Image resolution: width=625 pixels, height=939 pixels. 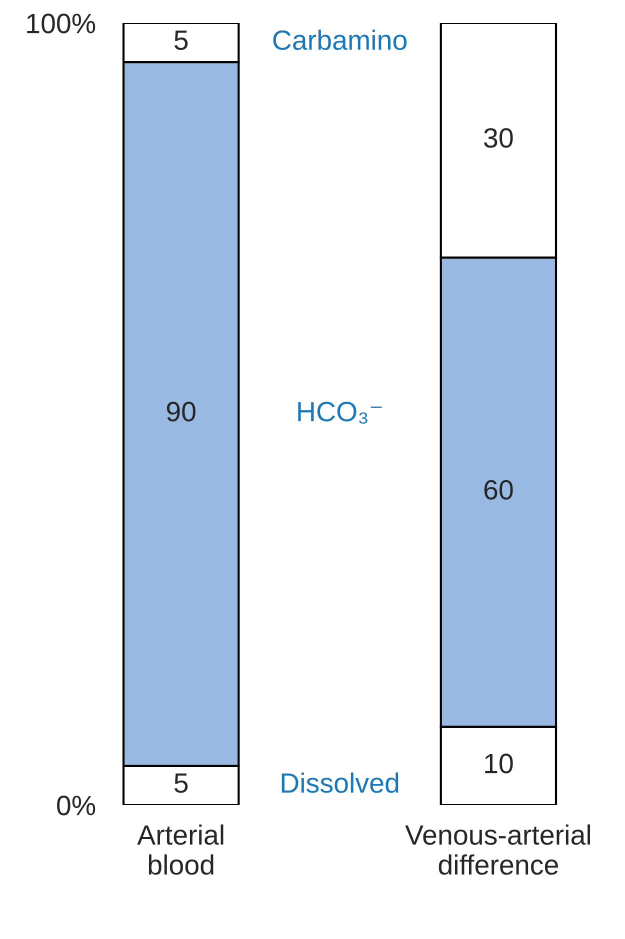 I want to click on data-label: 90, so click(x=181, y=412).